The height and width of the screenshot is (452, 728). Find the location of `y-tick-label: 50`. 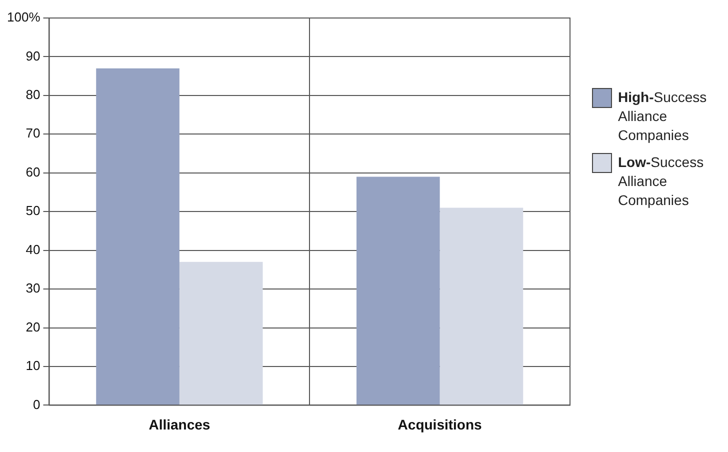

y-tick-label: 50 is located at coordinates (33, 210).